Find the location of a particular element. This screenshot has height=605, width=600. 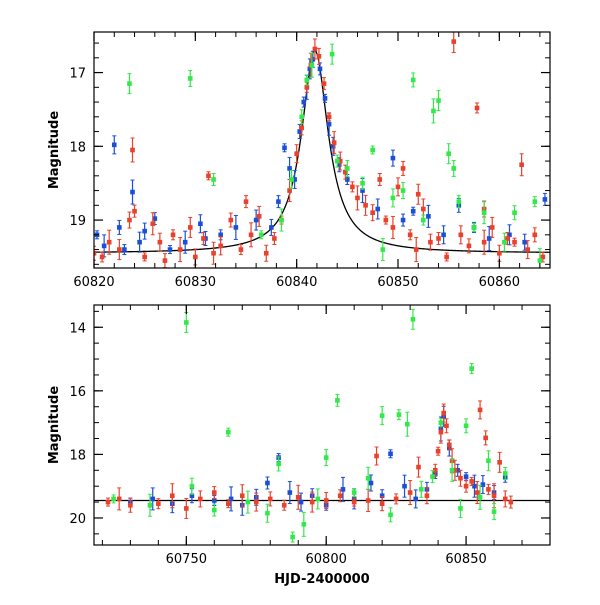

x-tick-label: 60850 is located at coordinates (465, 559).